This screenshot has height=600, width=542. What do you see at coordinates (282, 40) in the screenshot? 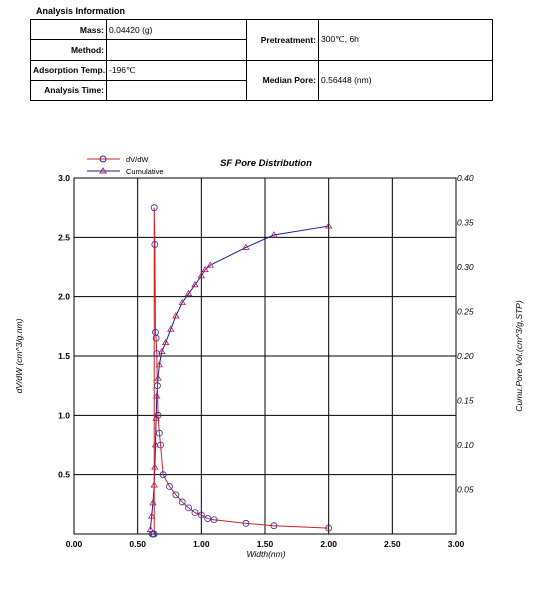
I see `pretreatment-label: Pretreatment:` at bounding box center [282, 40].